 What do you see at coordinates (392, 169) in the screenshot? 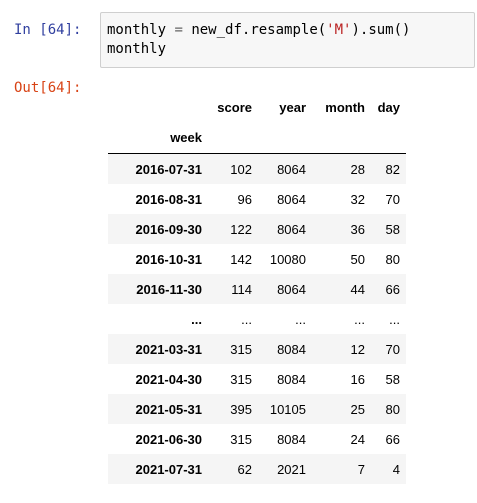
I see `cell-day: 82` at bounding box center [392, 169].